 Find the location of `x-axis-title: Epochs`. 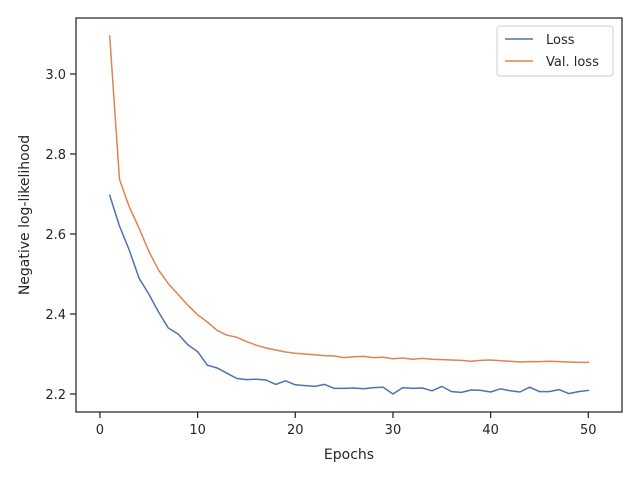

x-axis-title: Epochs is located at coordinates (349, 455).